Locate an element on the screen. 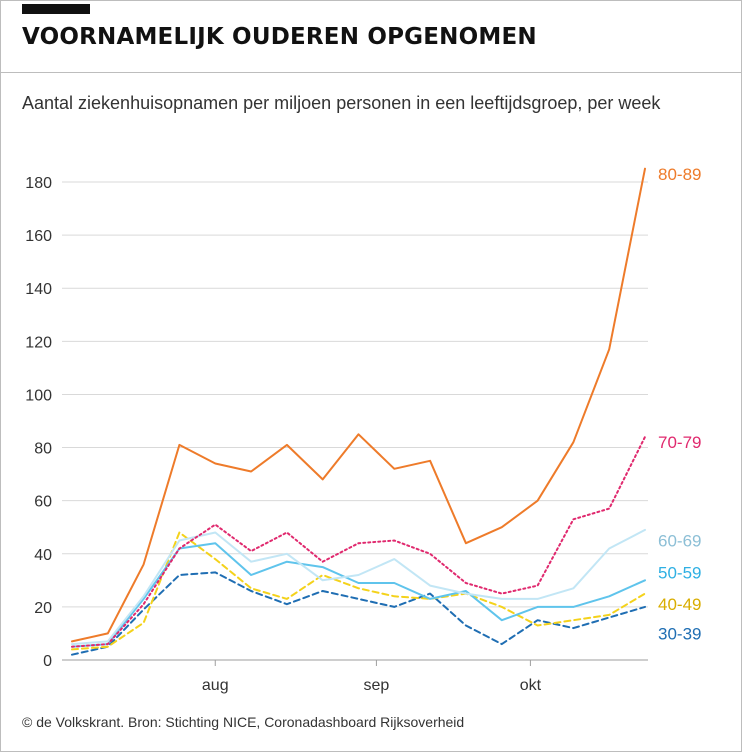  header-accent-bar is located at coordinates (56, 9).